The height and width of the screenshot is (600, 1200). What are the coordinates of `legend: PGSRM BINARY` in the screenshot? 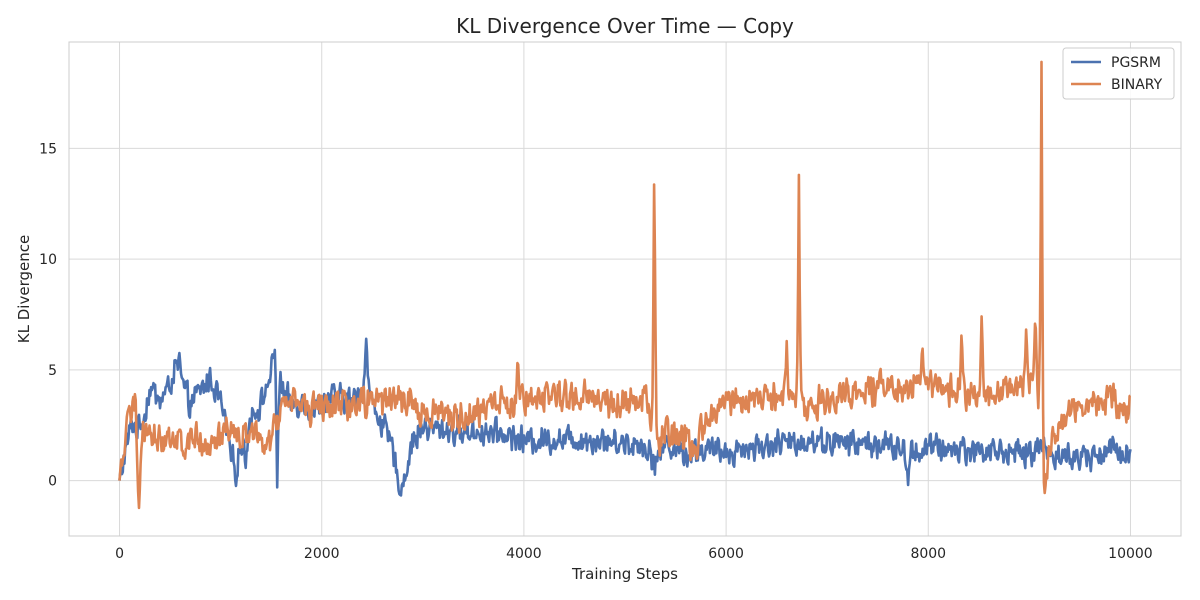 It's located at (1118, 73).